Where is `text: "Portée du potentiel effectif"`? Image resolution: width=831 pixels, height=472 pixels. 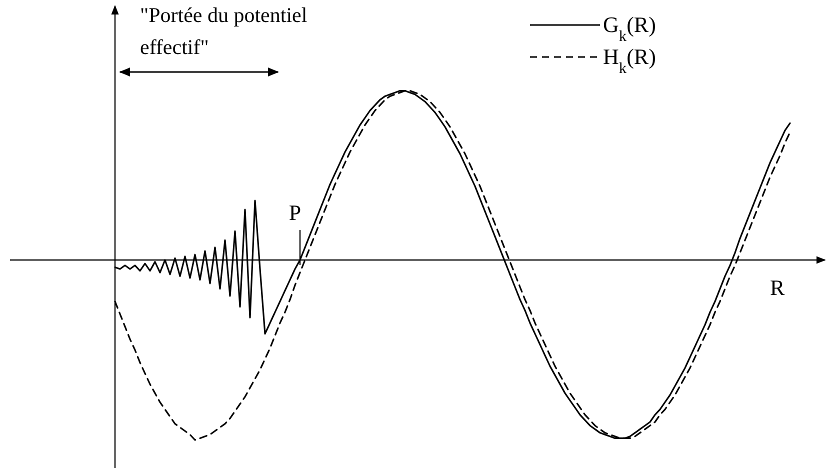 text: "Portée du potentiel effectif" is located at coordinates (224, 31).